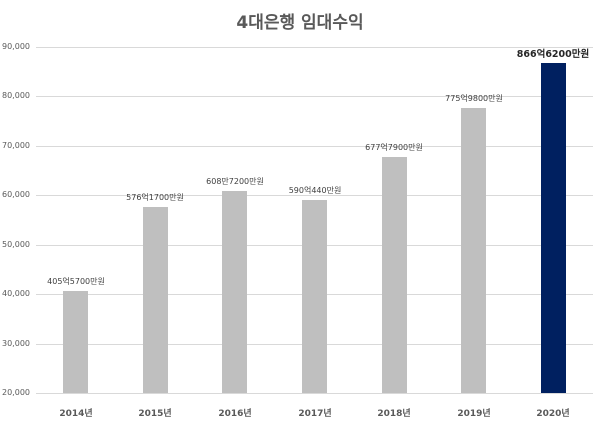 The width and height of the screenshot is (600, 424). What do you see at coordinates (75, 342) in the screenshot?
I see `bar-2014년` at bounding box center [75, 342].